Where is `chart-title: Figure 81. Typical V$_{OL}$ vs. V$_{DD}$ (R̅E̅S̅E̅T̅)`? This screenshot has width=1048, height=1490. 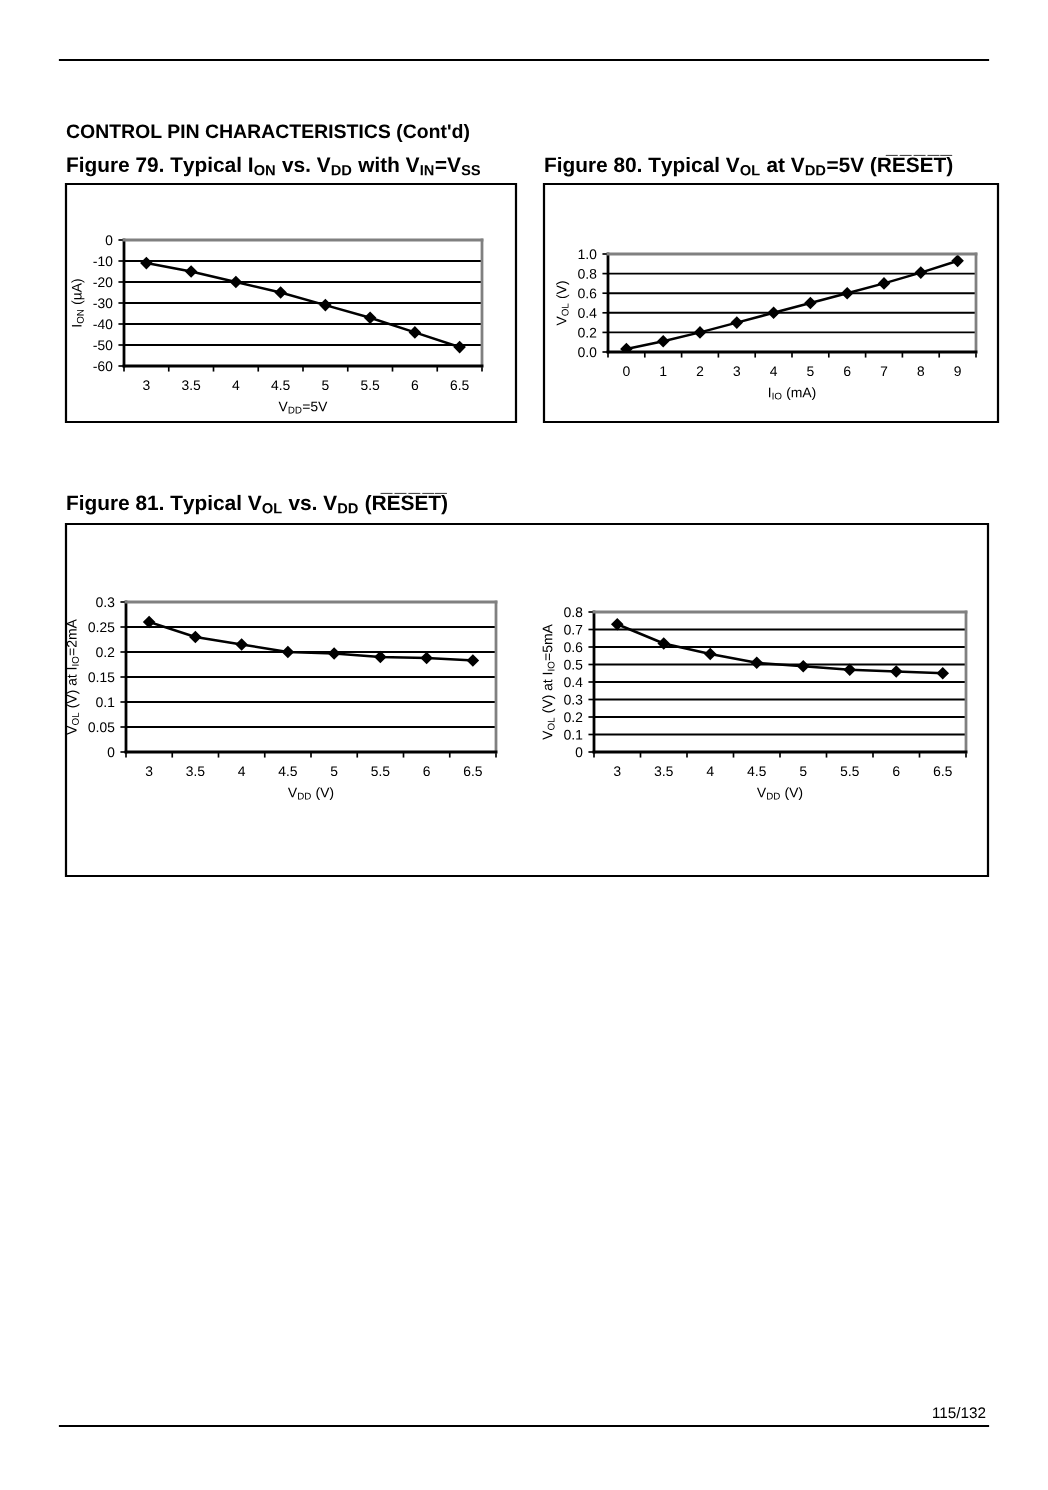 chart-title: Figure 81. Typical V$_{OL}$ vs. V$_{DD}$ (R̅E̅S̅E̅T̅) is located at coordinates (257, 503).